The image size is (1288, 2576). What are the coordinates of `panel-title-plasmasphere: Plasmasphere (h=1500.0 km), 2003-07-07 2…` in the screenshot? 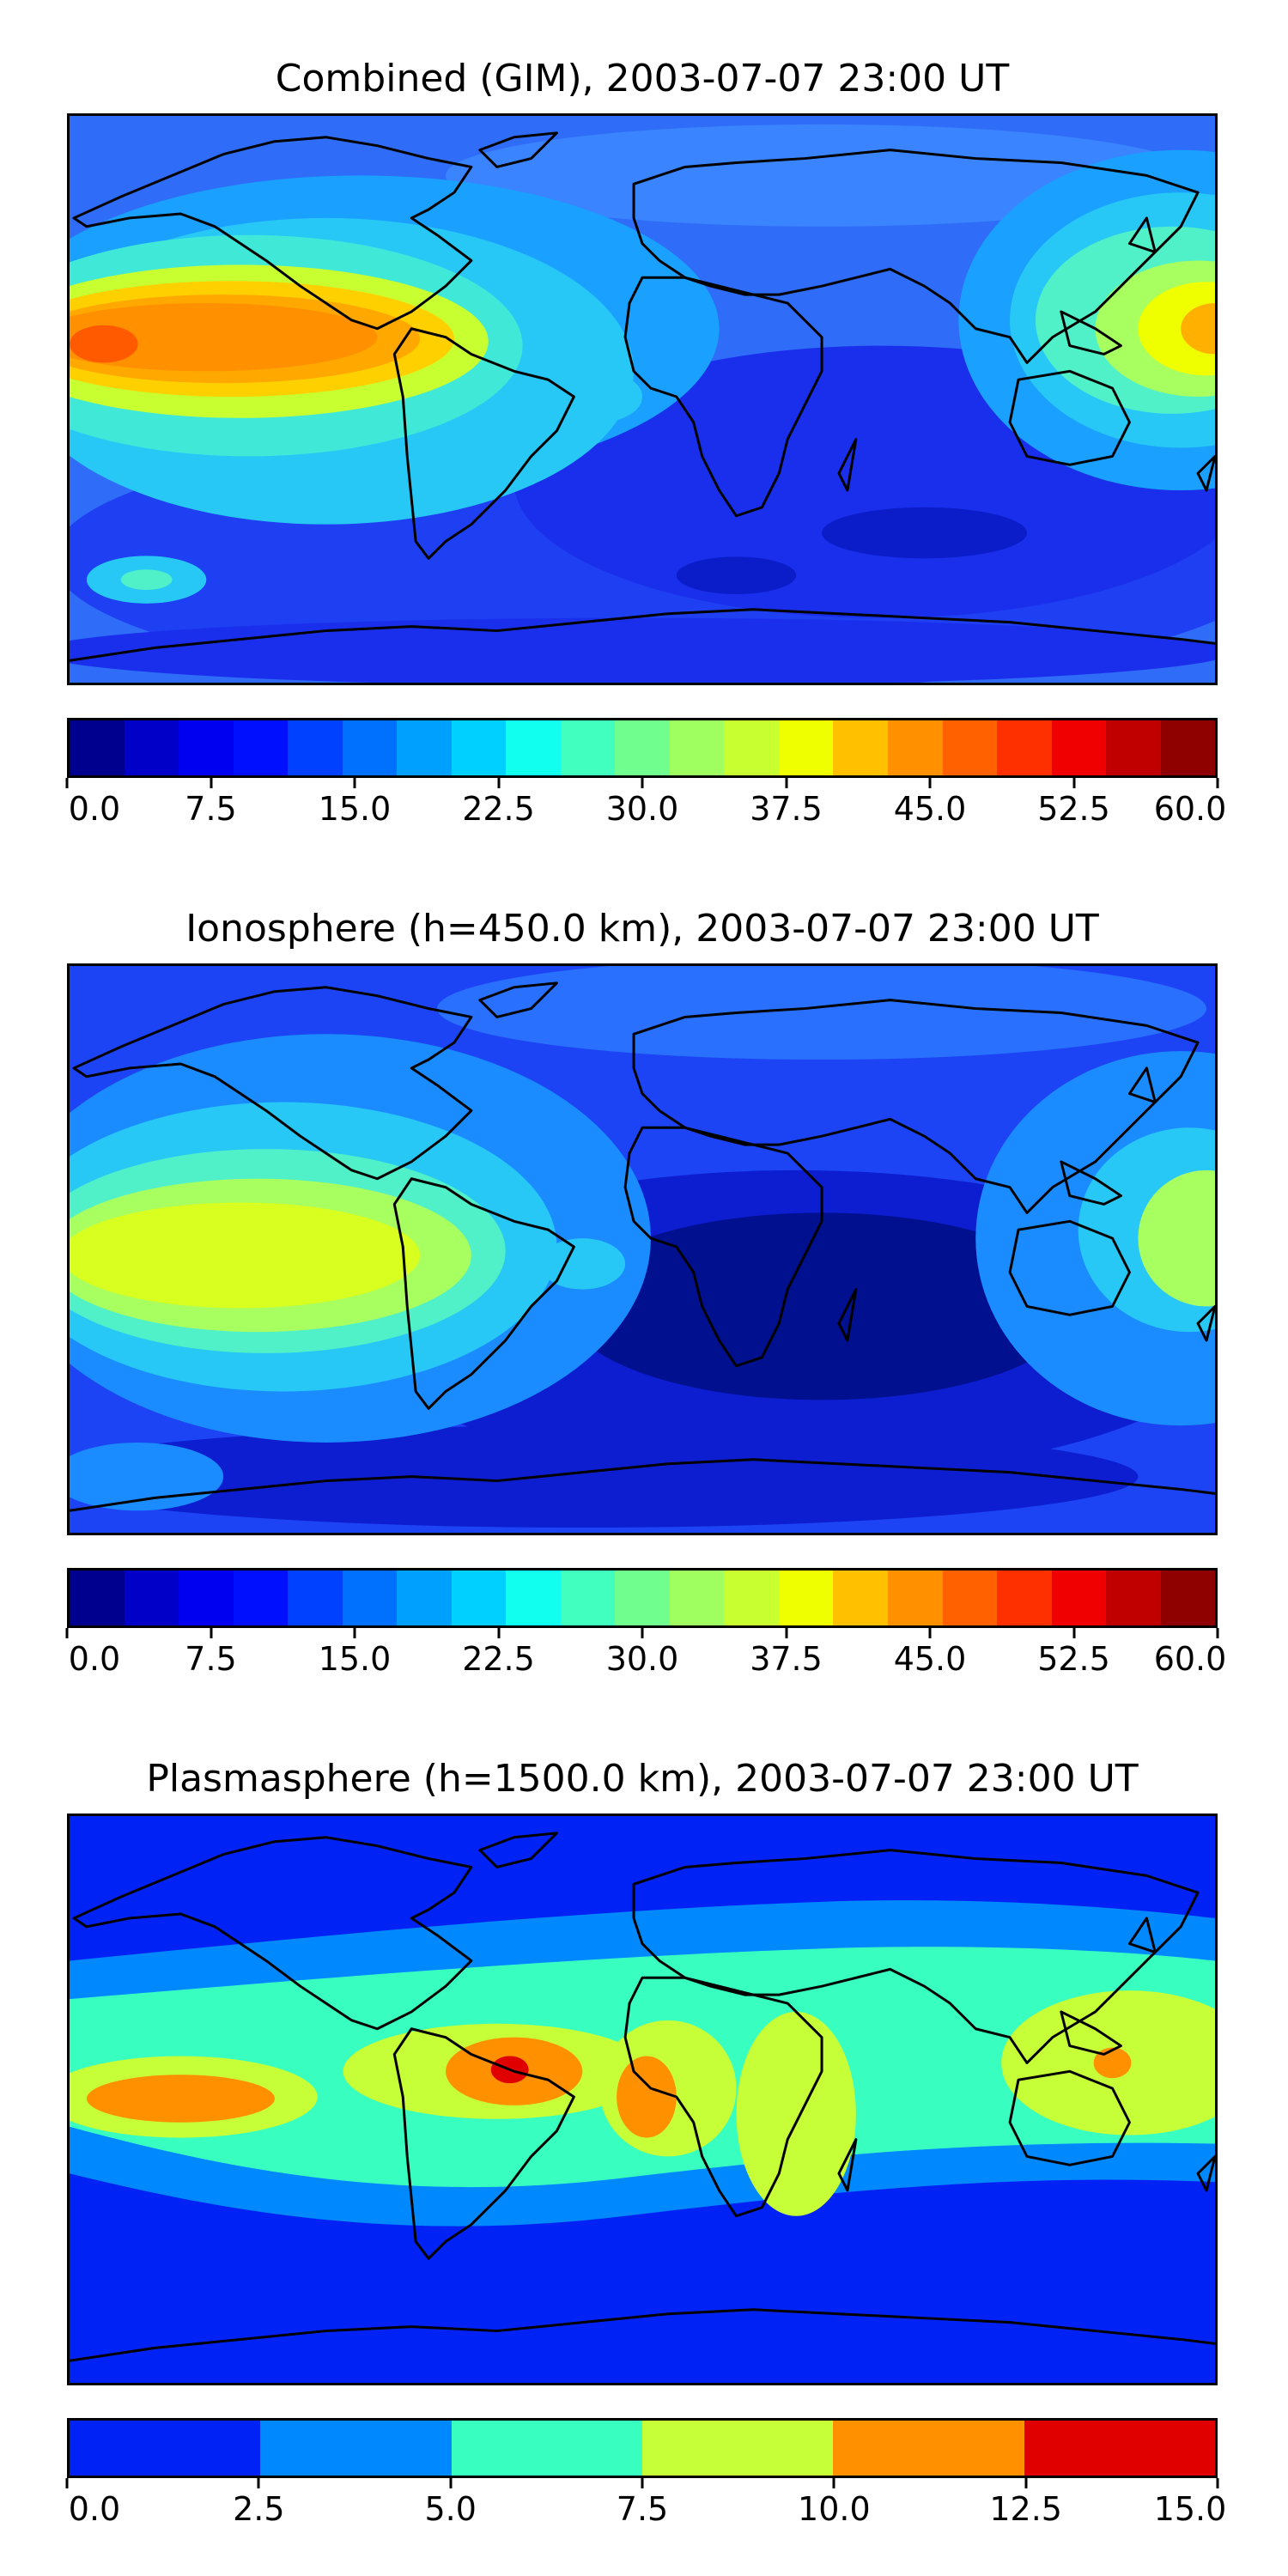 It's located at (642, 1779).